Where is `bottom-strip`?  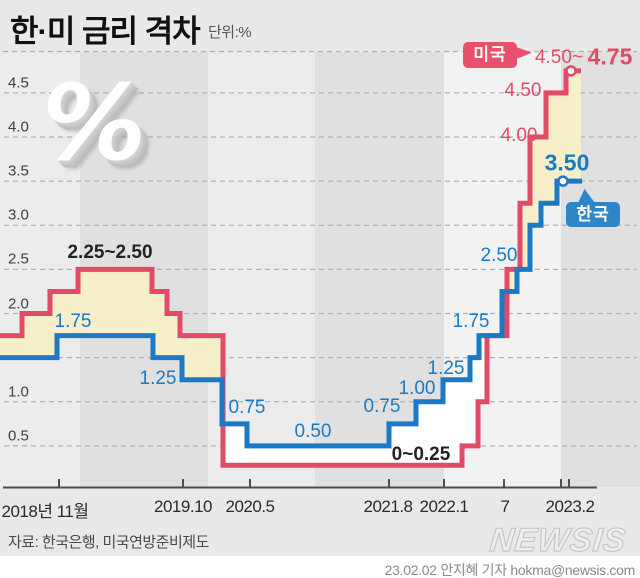
bottom-strip is located at coordinates (320, 567).